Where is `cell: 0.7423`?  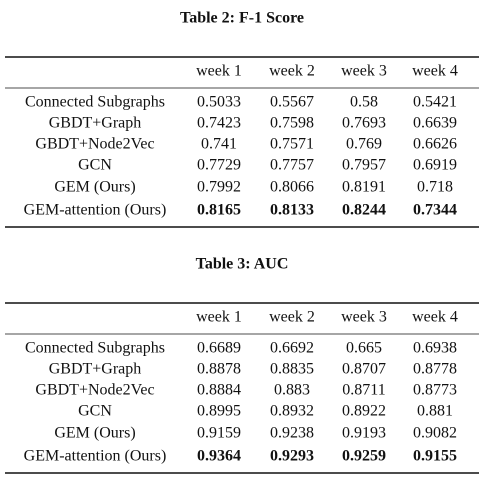
cell: 0.7423 is located at coordinates (219, 123).